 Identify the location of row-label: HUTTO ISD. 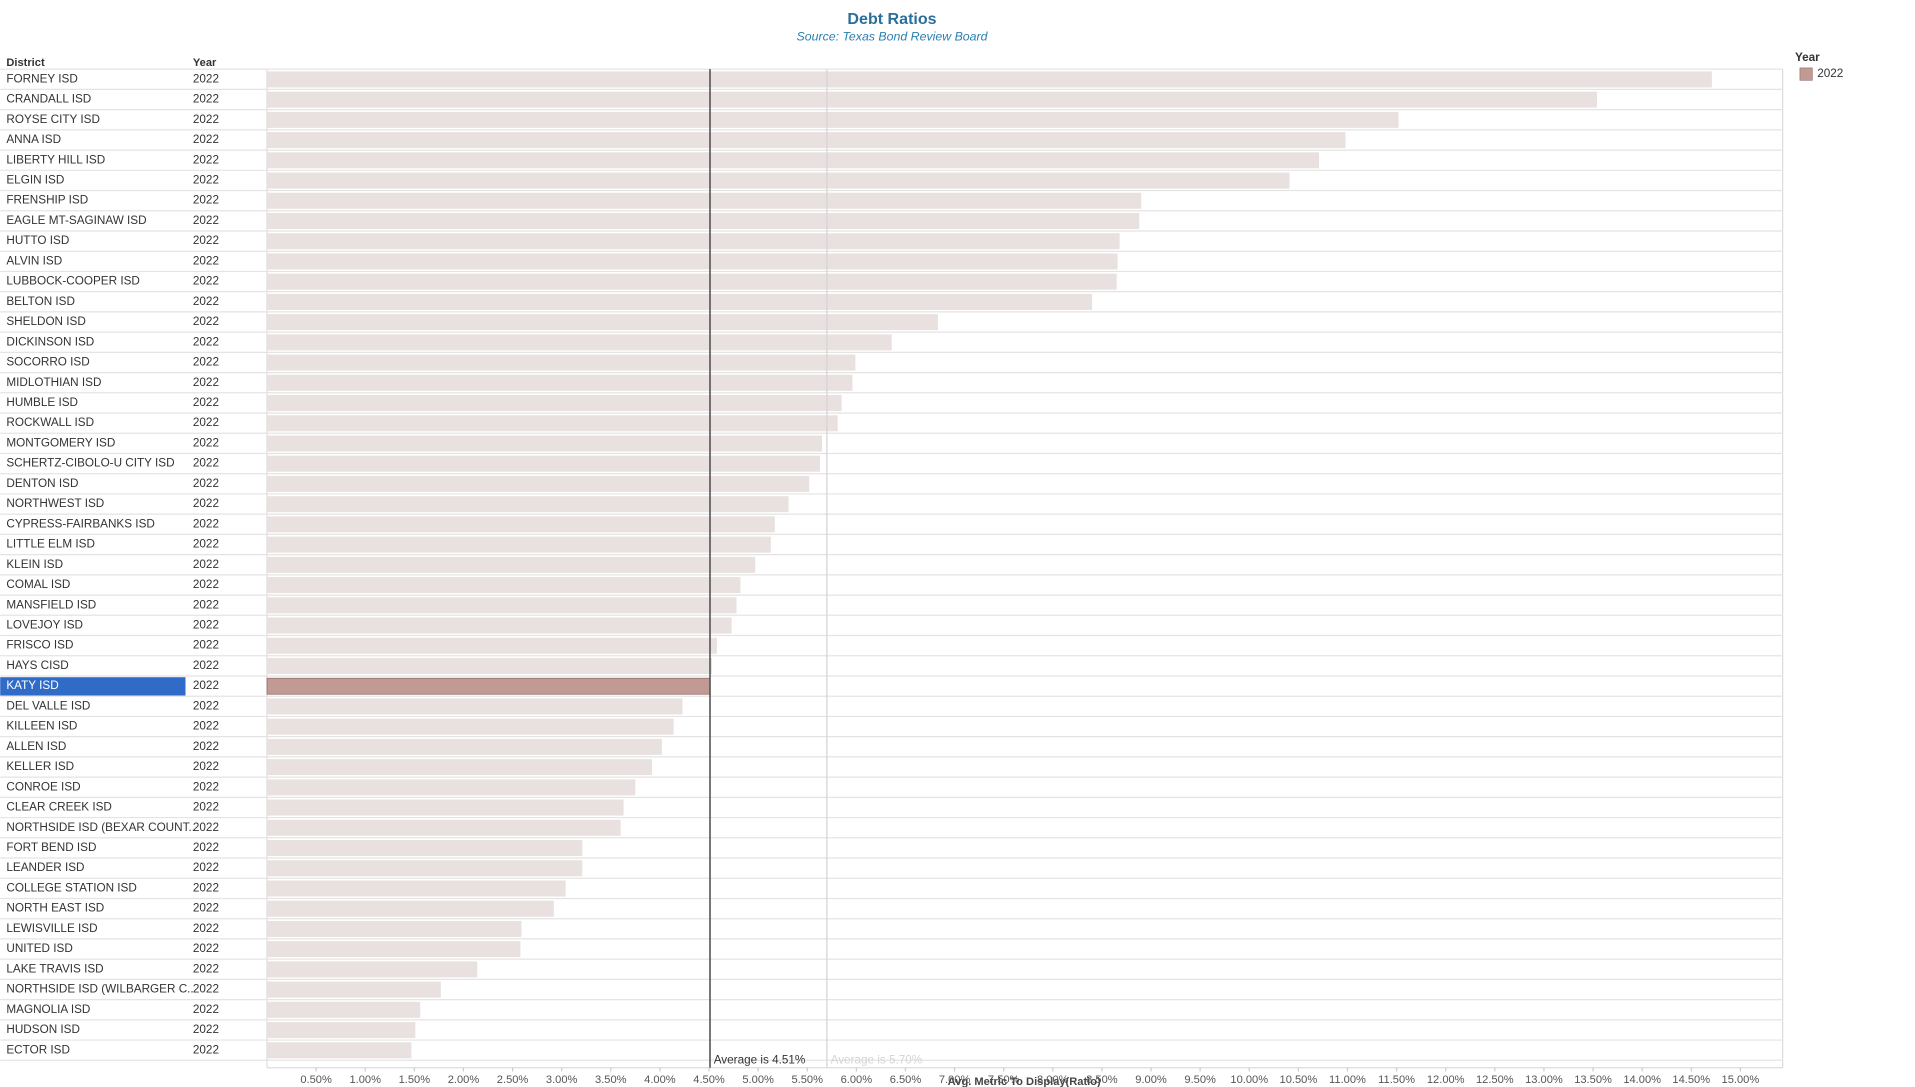
(37, 240).